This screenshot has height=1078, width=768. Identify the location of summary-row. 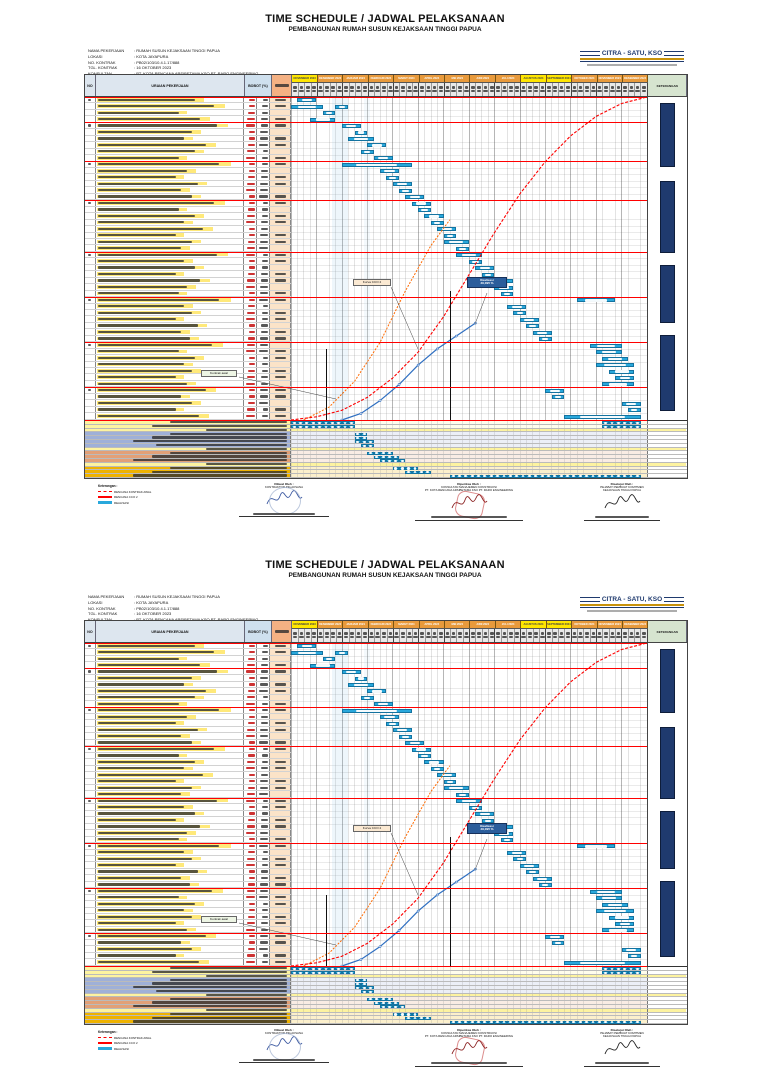
(386, 984).